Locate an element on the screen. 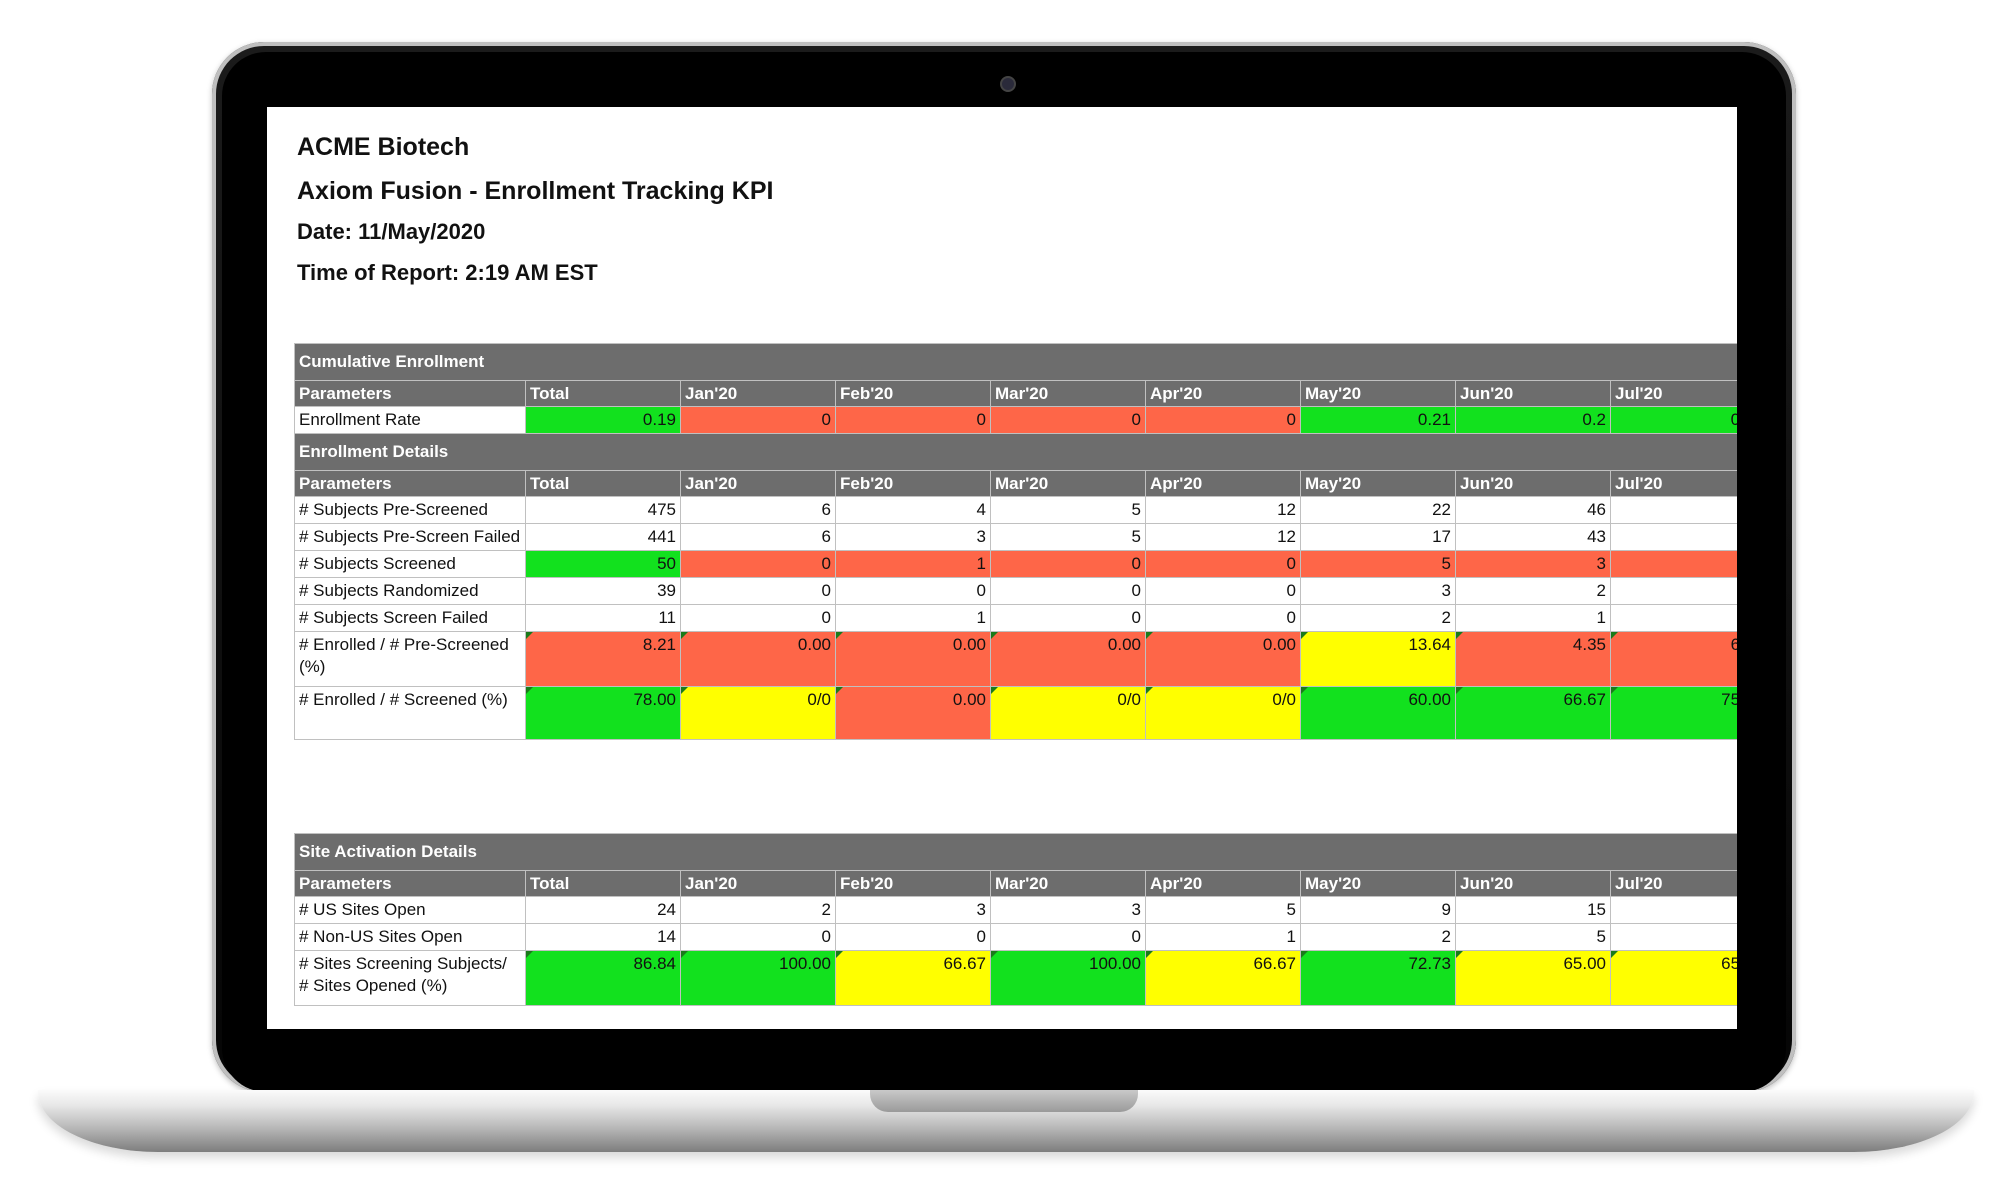  table-row: # Subjects Randomized 39 0 0 0 0 3 2 is located at coordinates (1015, 591).